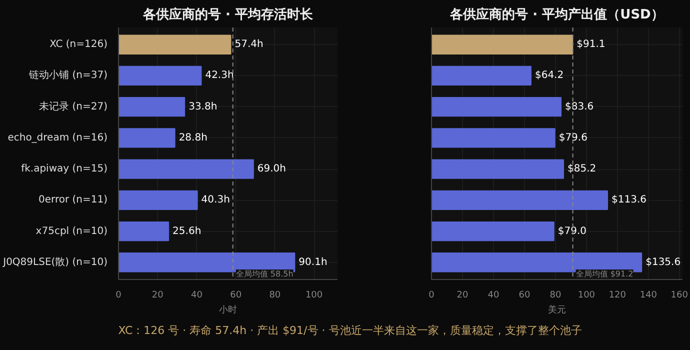 The image size is (690, 350). What do you see at coordinates (350, 331) in the screenshot?
I see `text: XC：126 号 · 寿命 57.4h · 产出 $91/号 · 号池近一半来自这一家，质量稳定，支撑了整个池子` at bounding box center [350, 331].